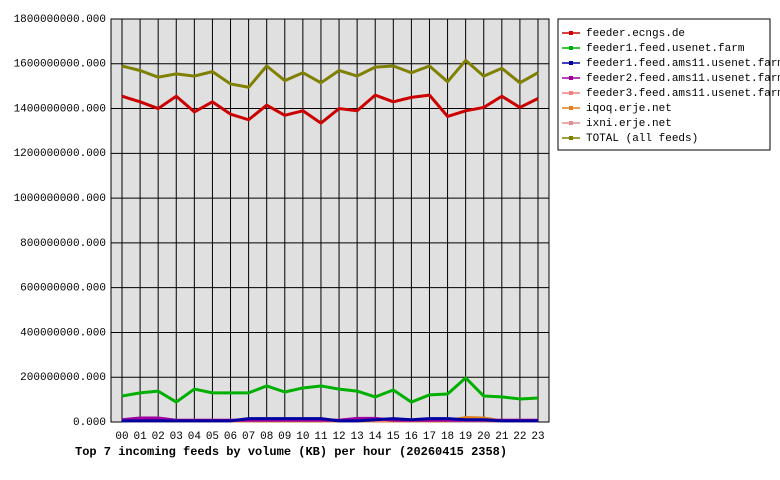 Image resolution: width=780 pixels, height=480 pixels. Describe the element at coordinates (63, 244) in the screenshot. I see `y-tick-label: 800000000.000` at that location.